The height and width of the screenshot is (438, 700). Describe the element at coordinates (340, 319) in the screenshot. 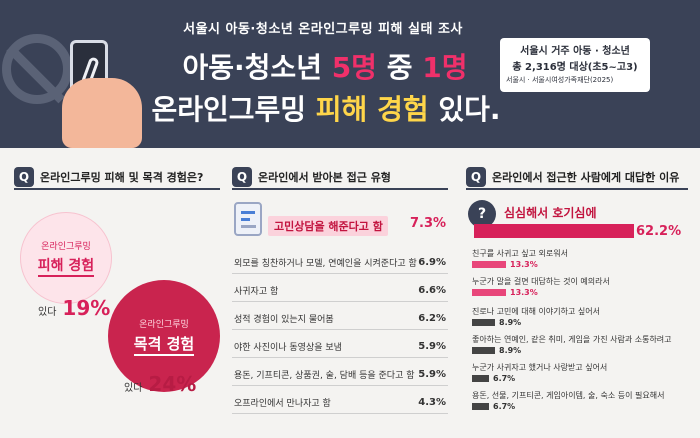

I see `approach-row: 성적 경험이 있는지 물어봄 6.2%` at that location.